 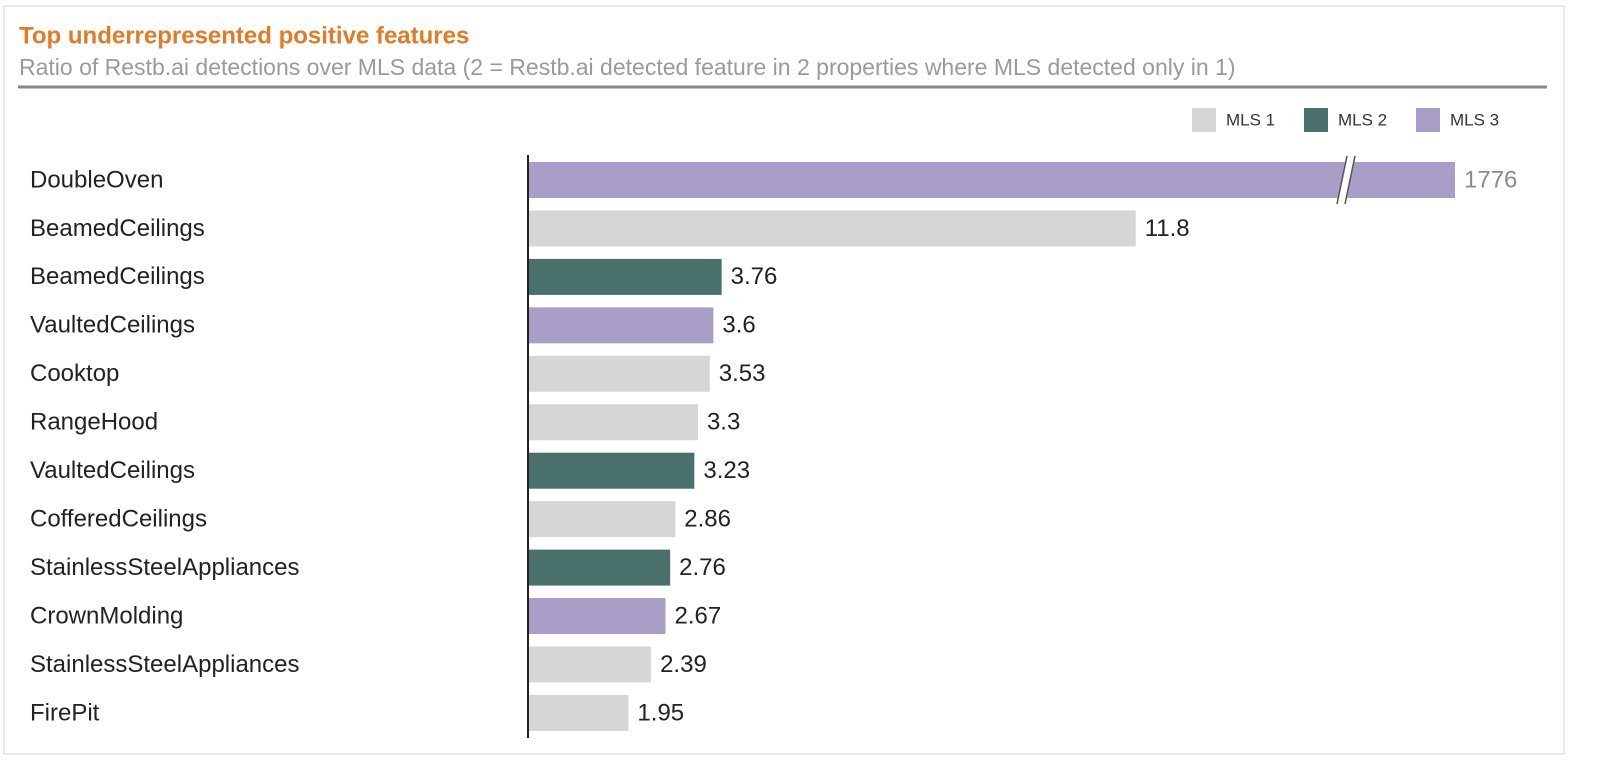 I want to click on legend-label: MLS 1, so click(x=1250, y=119).